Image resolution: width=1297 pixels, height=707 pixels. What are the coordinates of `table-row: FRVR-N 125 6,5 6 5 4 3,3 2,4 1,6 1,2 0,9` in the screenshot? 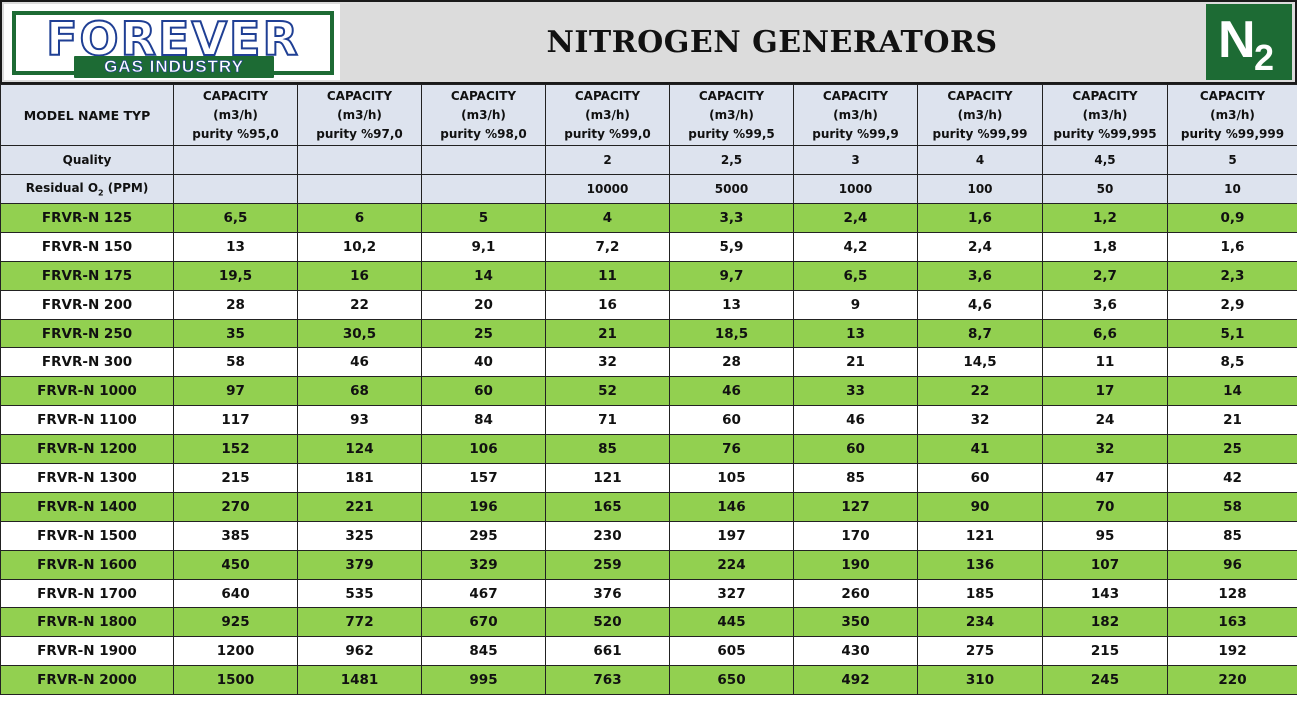 It's located at (648, 218).